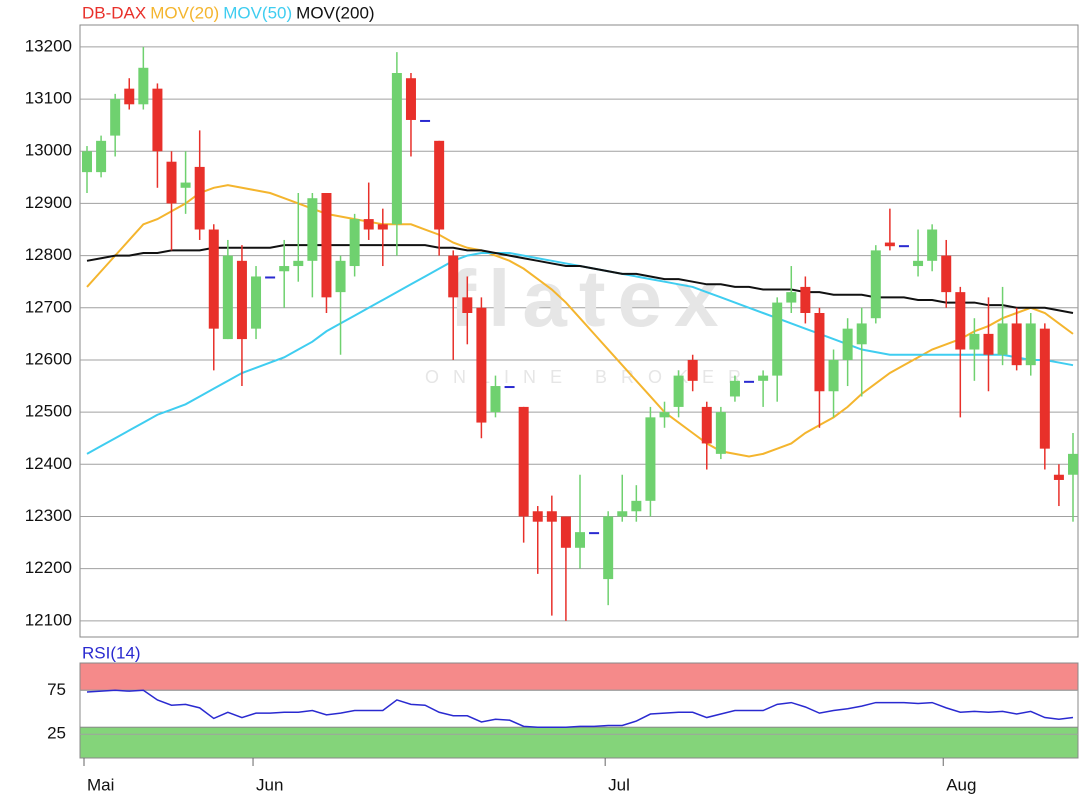 The height and width of the screenshot is (800, 1080). I want to click on y-tick-label: 12500, so click(48, 411).